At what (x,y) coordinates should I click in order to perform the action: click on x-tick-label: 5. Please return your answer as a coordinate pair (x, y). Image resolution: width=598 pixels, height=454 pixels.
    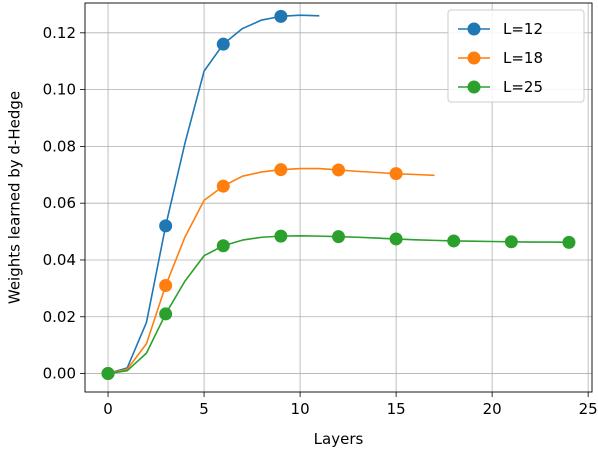
    Looking at the image, I should click on (204, 409).